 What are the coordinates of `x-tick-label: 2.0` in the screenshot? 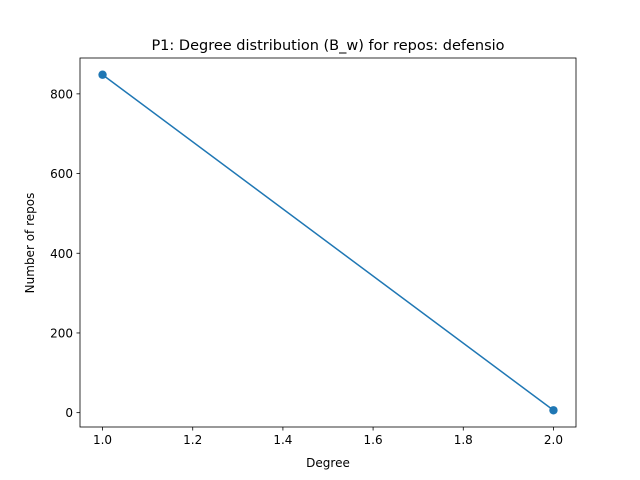 It's located at (553, 440).